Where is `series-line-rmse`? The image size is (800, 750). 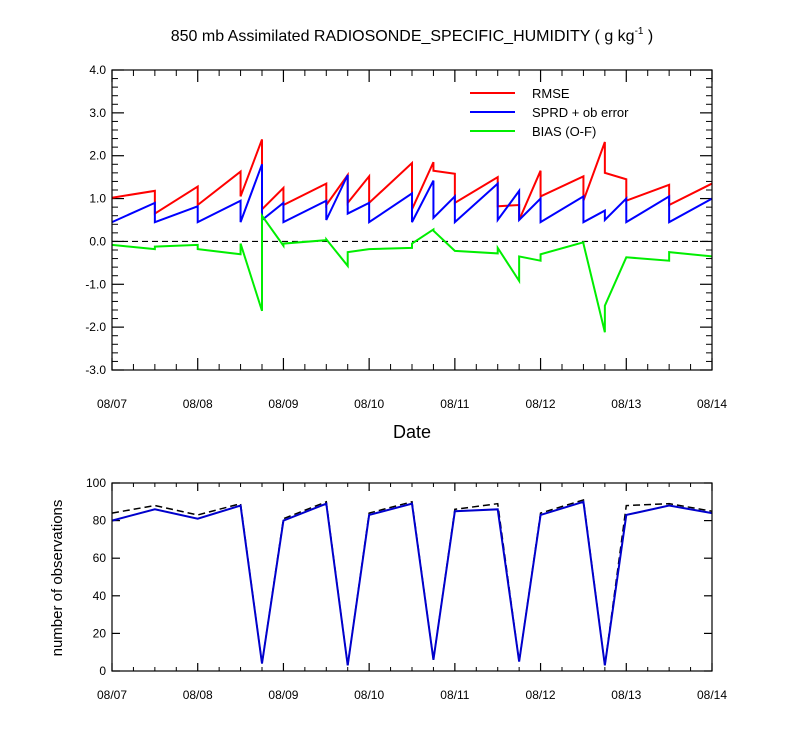
series-line-rmse is located at coordinates (412, 180).